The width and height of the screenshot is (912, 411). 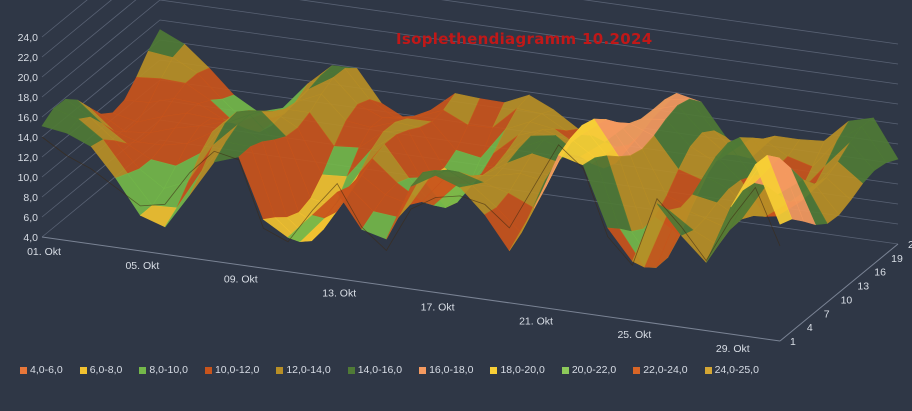 I want to click on x-tick-label: 05. Okt, so click(x=142, y=266).